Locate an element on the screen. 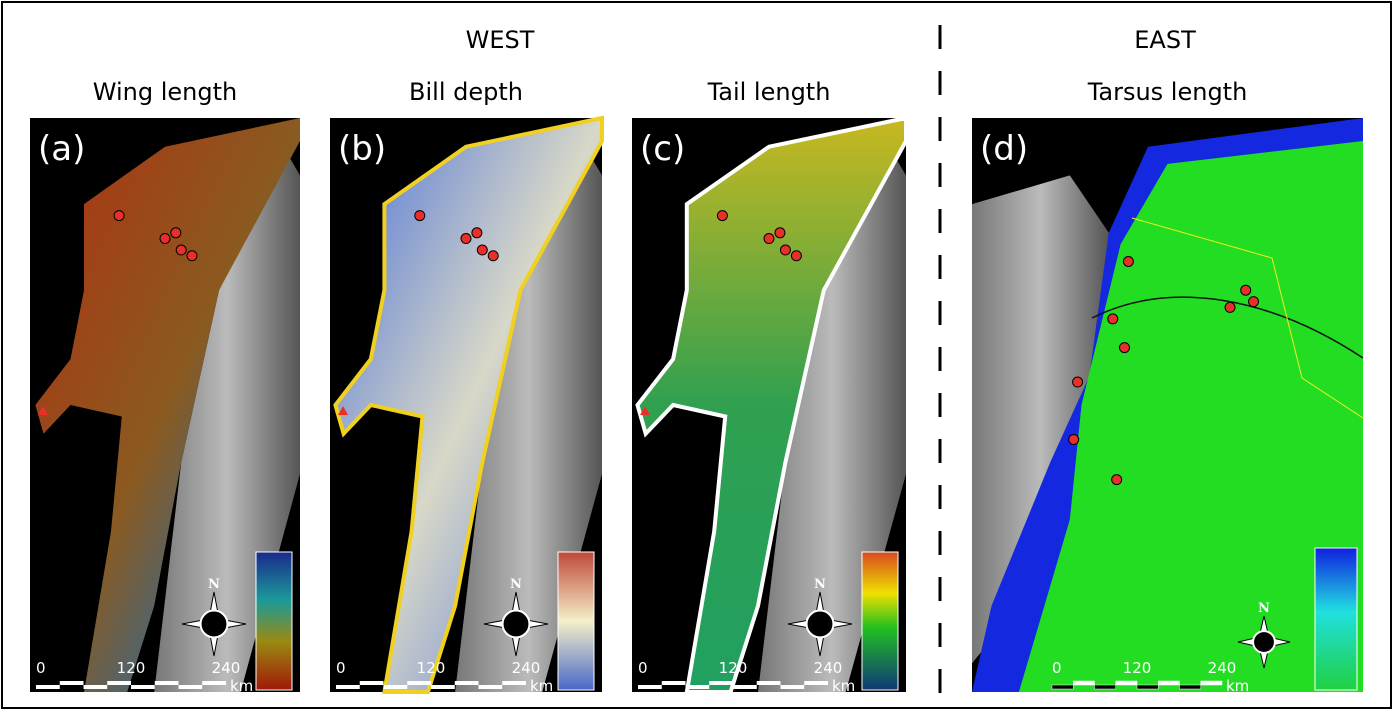 Image resolution: width=1393 pixels, height=710 pixels. river is located at coordinates (1227, 327).